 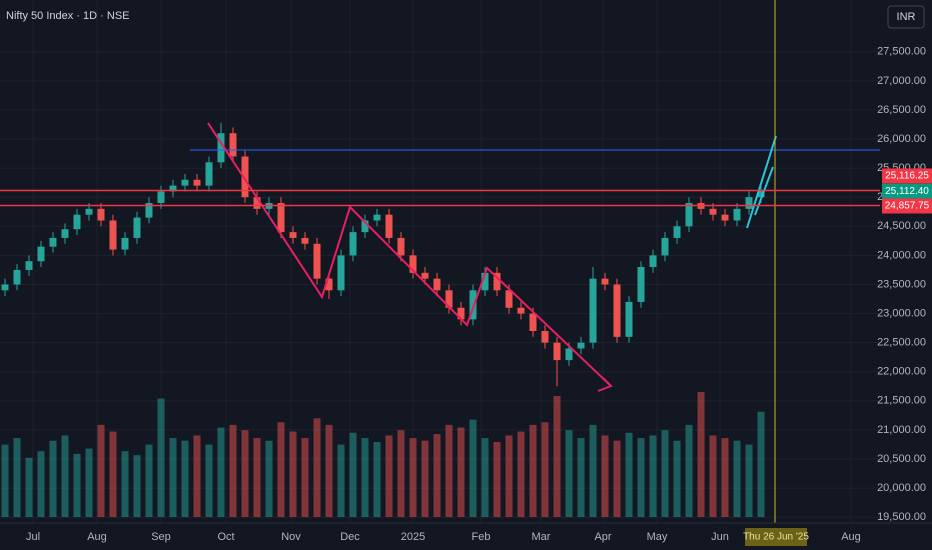 I want to click on chart-title: Nifty 50 Index · 1D · NSE, so click(x=68, y=16).